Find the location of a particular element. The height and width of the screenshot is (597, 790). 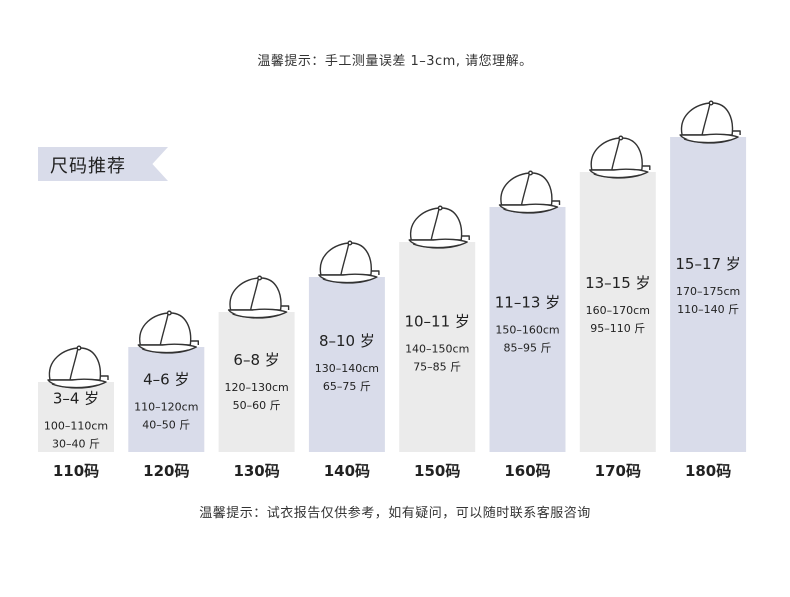

height-range-label: 110–120cm is located at coordinates (166, 406).